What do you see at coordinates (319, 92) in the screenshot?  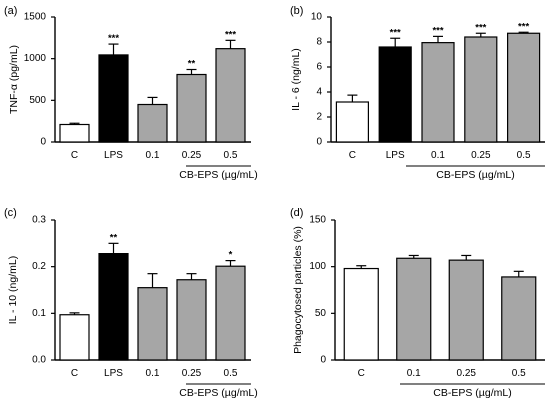 I see `y-tick-label: 4` at bounding box center [319, 92].